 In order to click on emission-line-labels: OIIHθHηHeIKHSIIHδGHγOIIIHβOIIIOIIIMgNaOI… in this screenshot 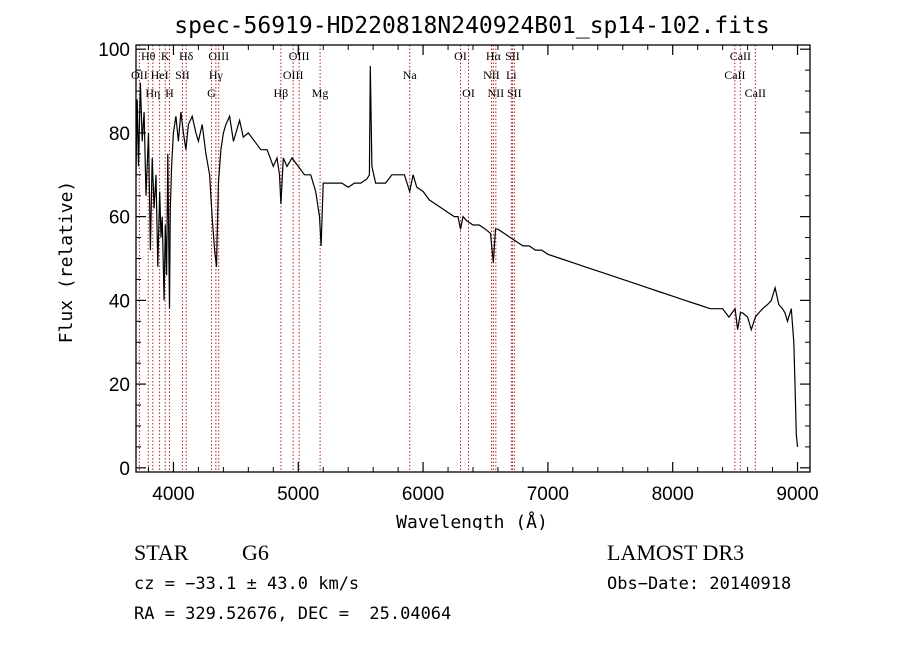, I will do `click(448, 74)`.